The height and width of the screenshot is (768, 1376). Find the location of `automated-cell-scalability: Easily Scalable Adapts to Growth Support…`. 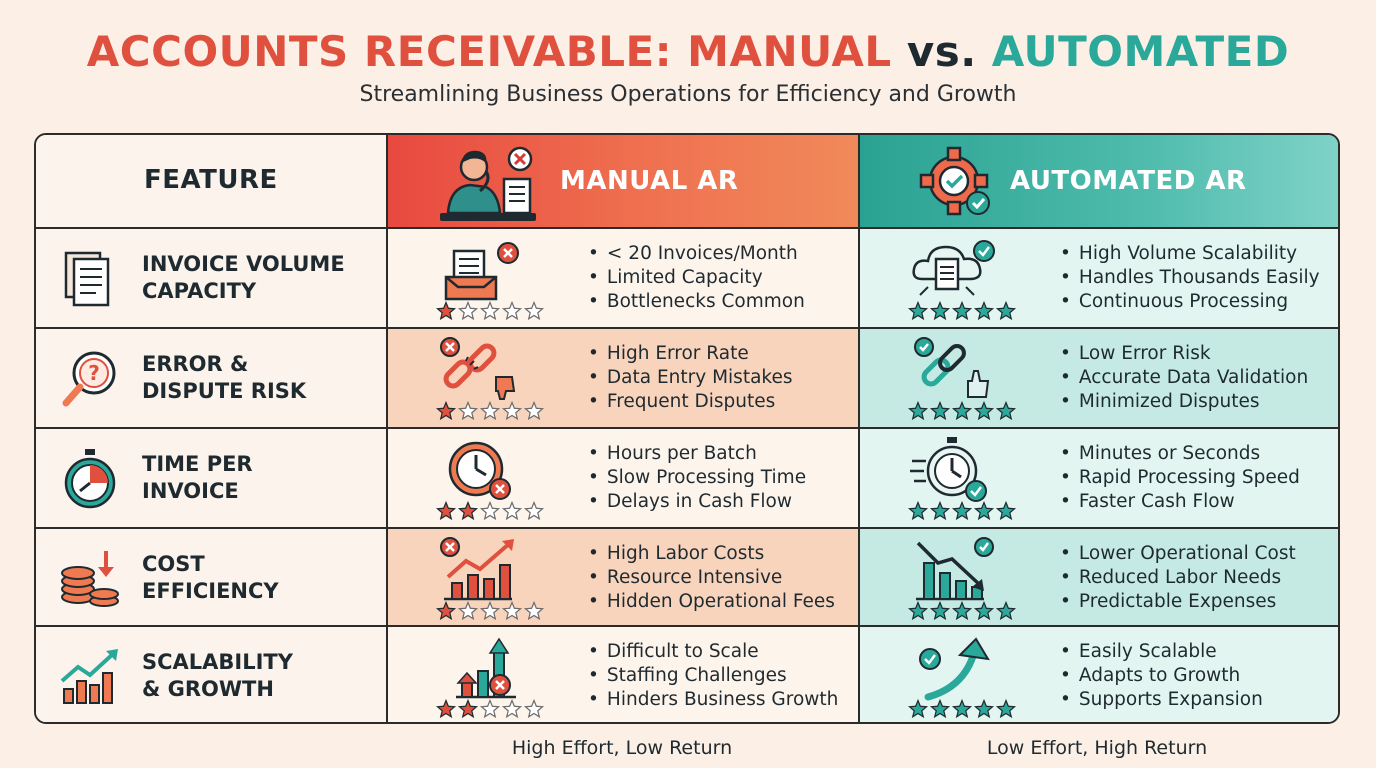

automated-cell-scalability: Easily Scalable Adapts to Growth Support… is located at coordinates (1099, 674).